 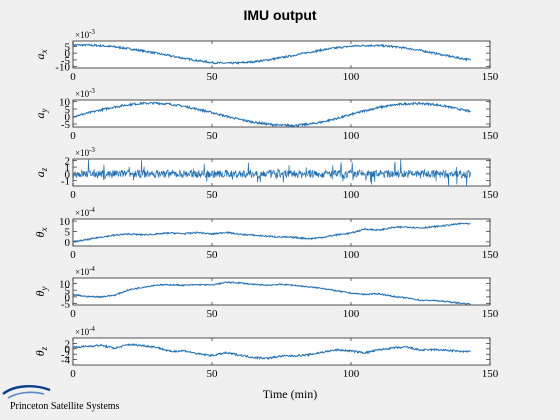 I want to click on company-logo-text: Princeton Satellite Systems, so click(x=65, y=406).